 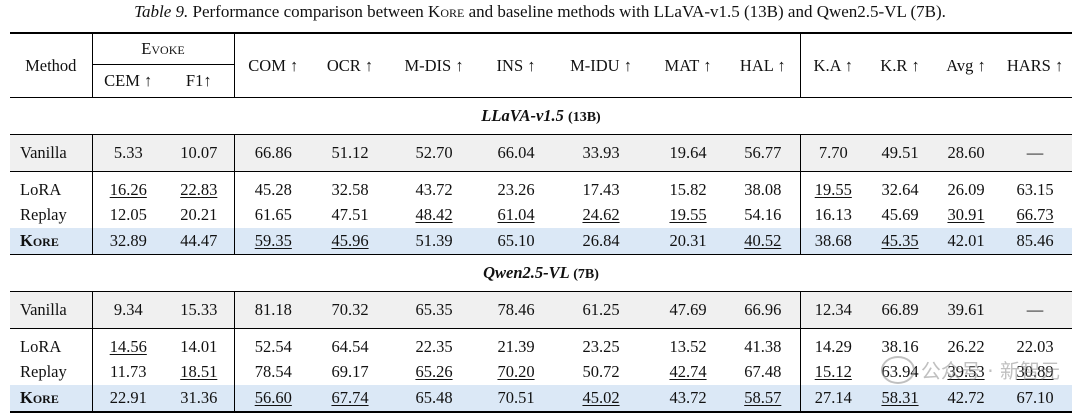 What do you see at coordinates (1035, 399) in the screenshot?
I see `cell: 67.10` at bounding box center [1035, 399].